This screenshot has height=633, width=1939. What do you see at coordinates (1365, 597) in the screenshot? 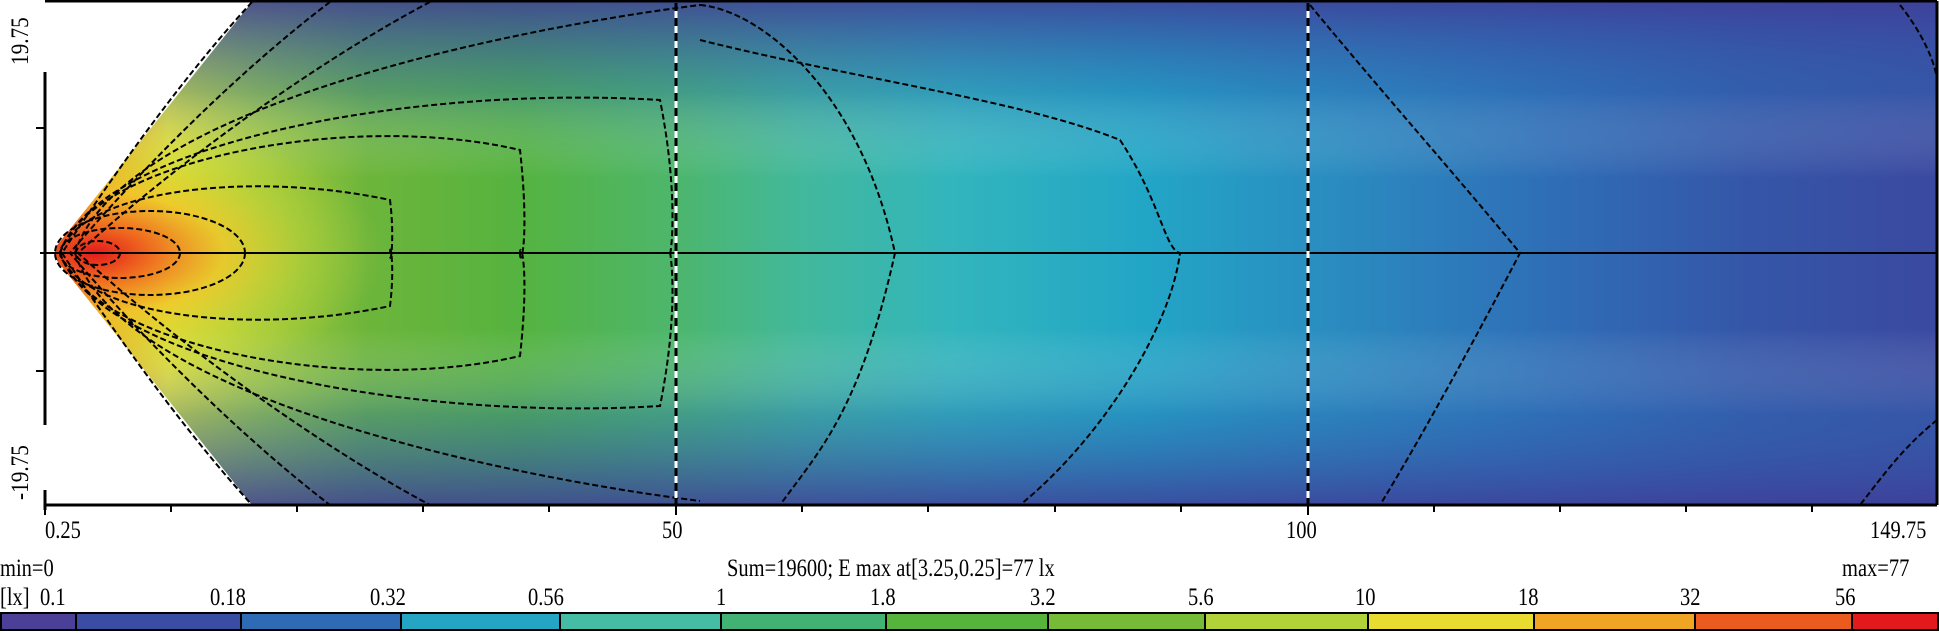
I see `legend-level: 10` at bounding box center [1365, 597].